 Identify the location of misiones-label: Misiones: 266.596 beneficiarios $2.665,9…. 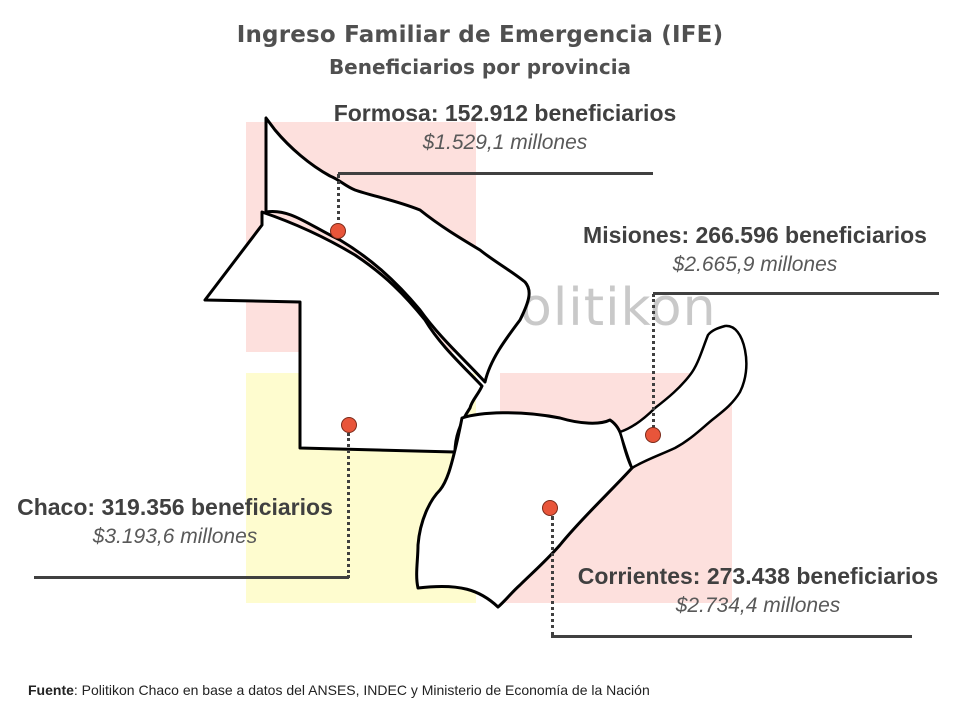
(755, 249).